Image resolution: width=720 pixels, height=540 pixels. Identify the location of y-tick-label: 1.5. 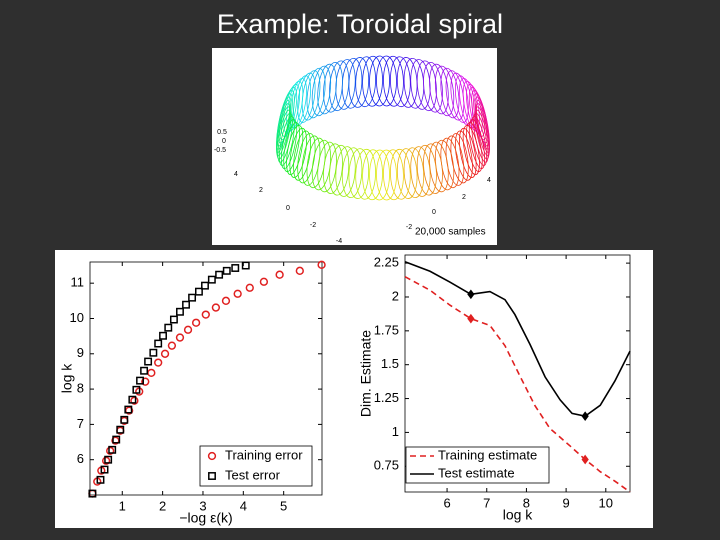
(390, 363).